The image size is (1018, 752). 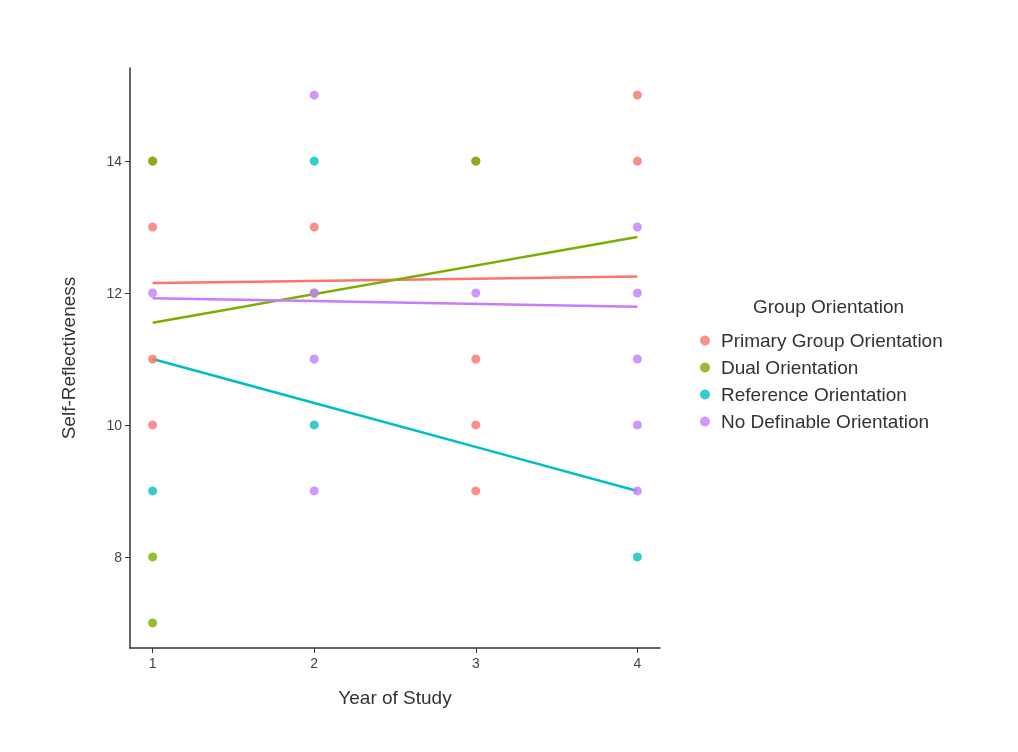 I want to click on x-tick-label: 3, so click(x=475, y=663).